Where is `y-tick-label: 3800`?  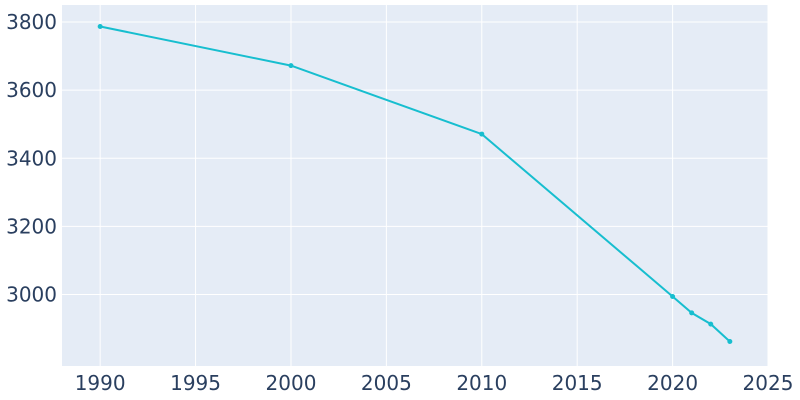 y-tick-label: 3800 is located at coordinates (31, 22).